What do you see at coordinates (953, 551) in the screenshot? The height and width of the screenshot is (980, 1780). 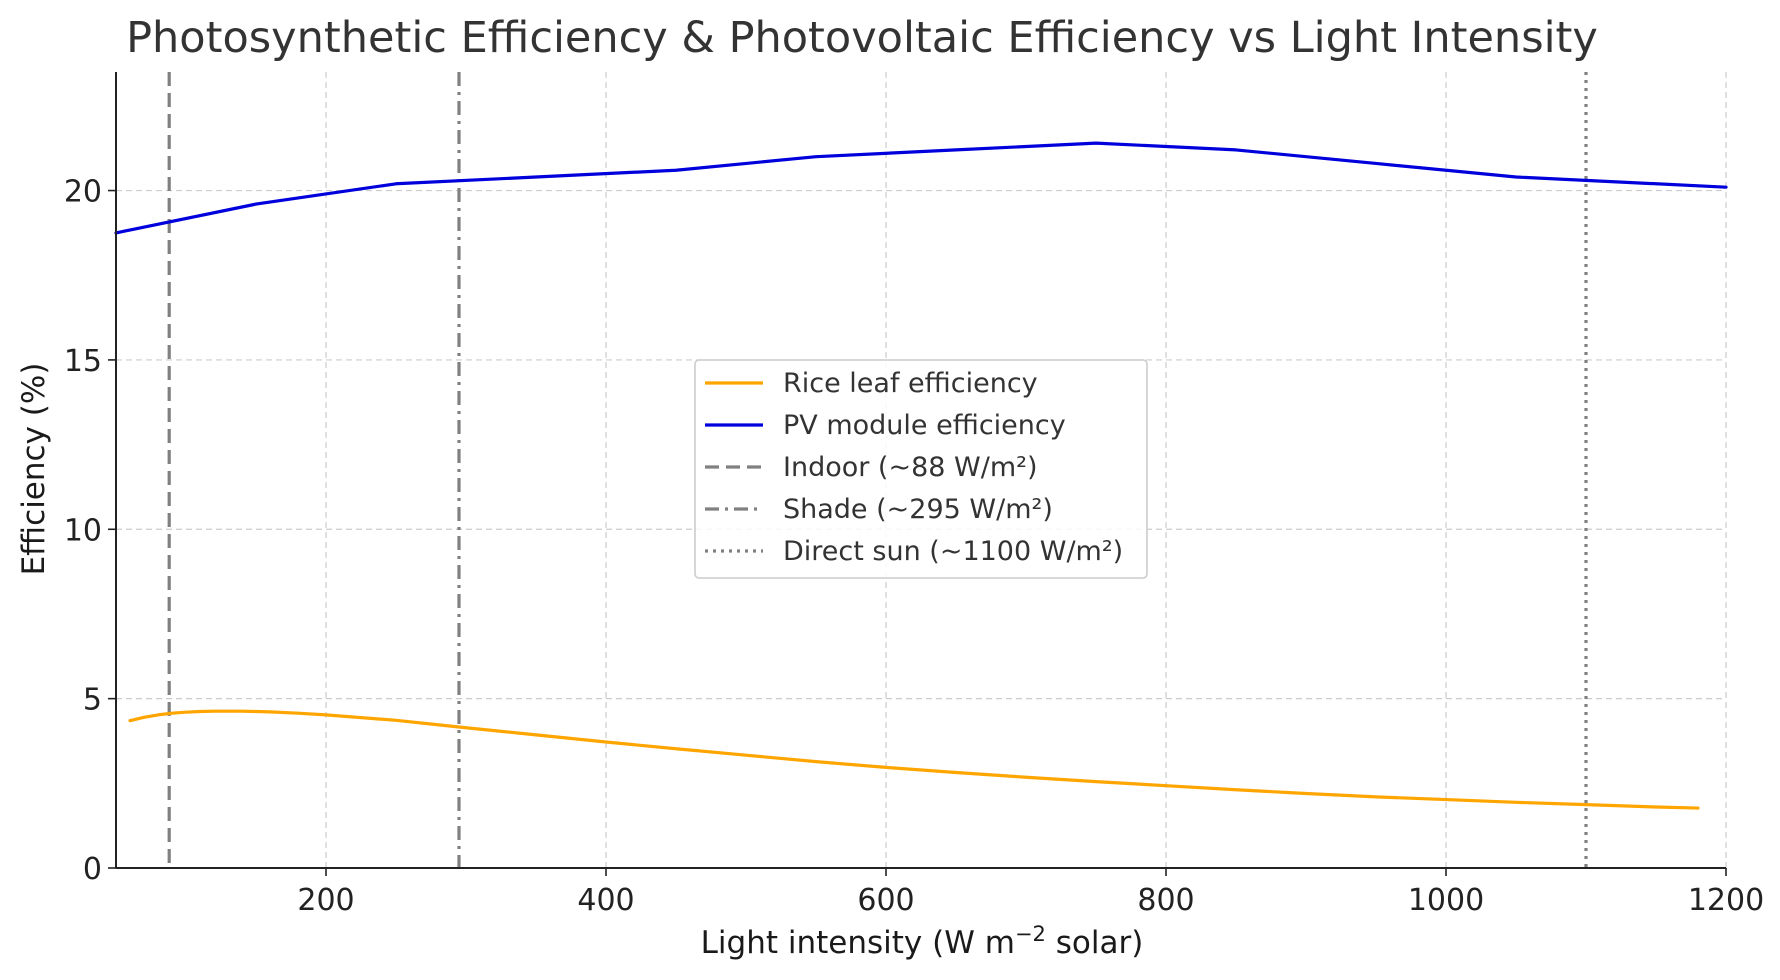 I see `legend-label-4: Direct sun (~1100 W/m²)` at bounding box center [953, 551].